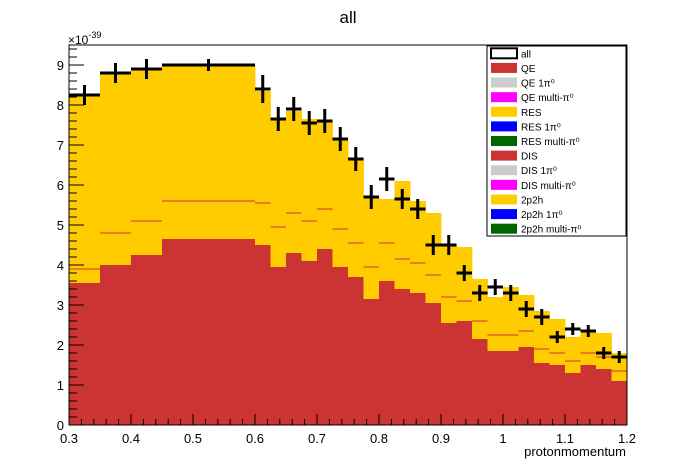  Describe the element at coordinates (627, 438) in the screenshot. I see `x-tick-label: 1.2` at that location.